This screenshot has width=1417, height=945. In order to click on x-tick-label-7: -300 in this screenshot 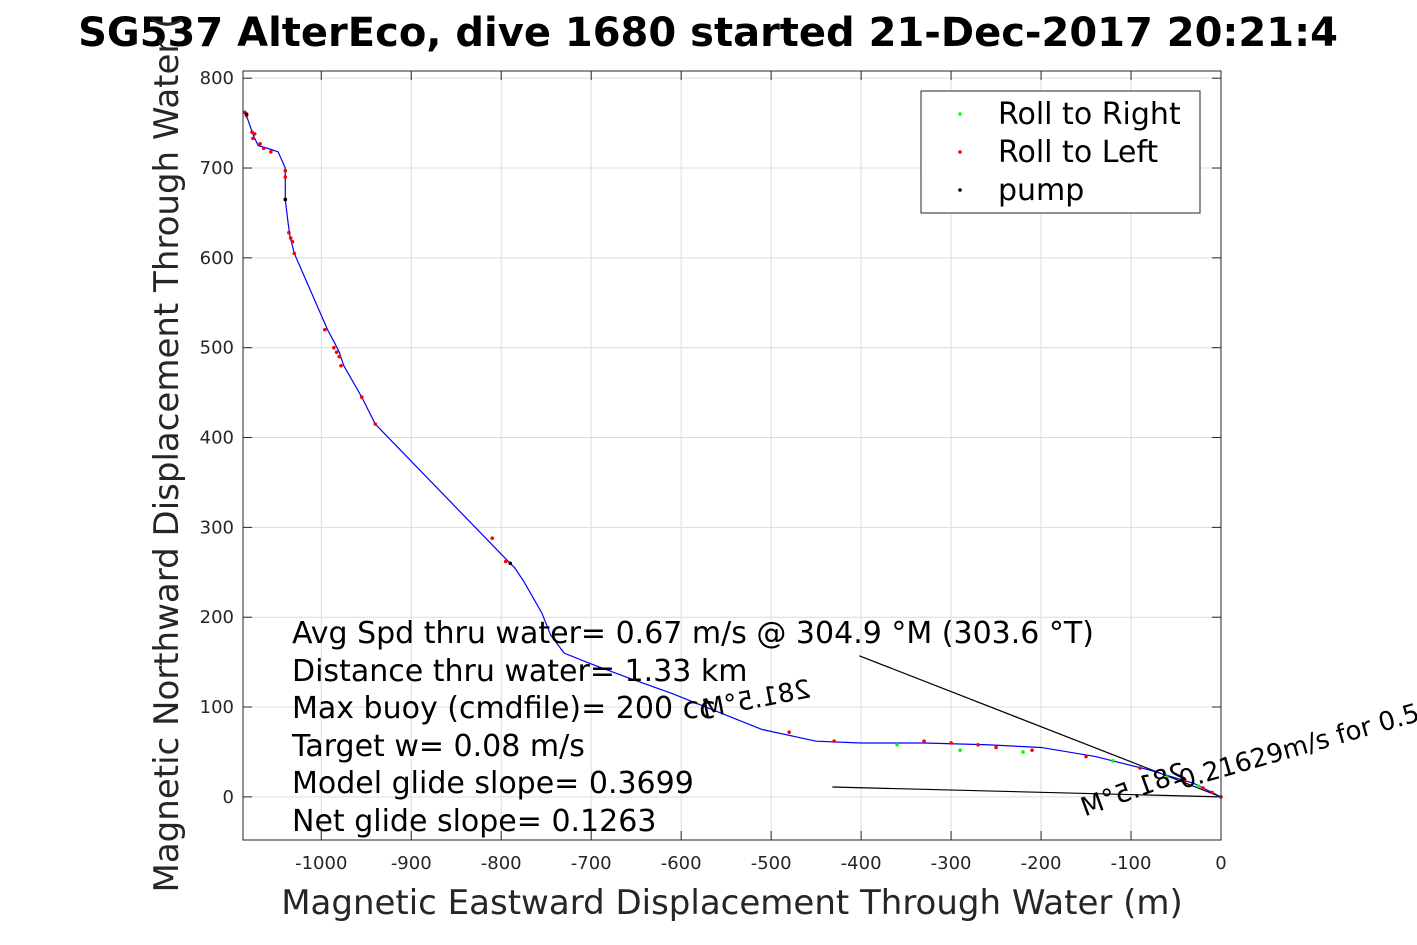, I will do `click(951, 863)`.